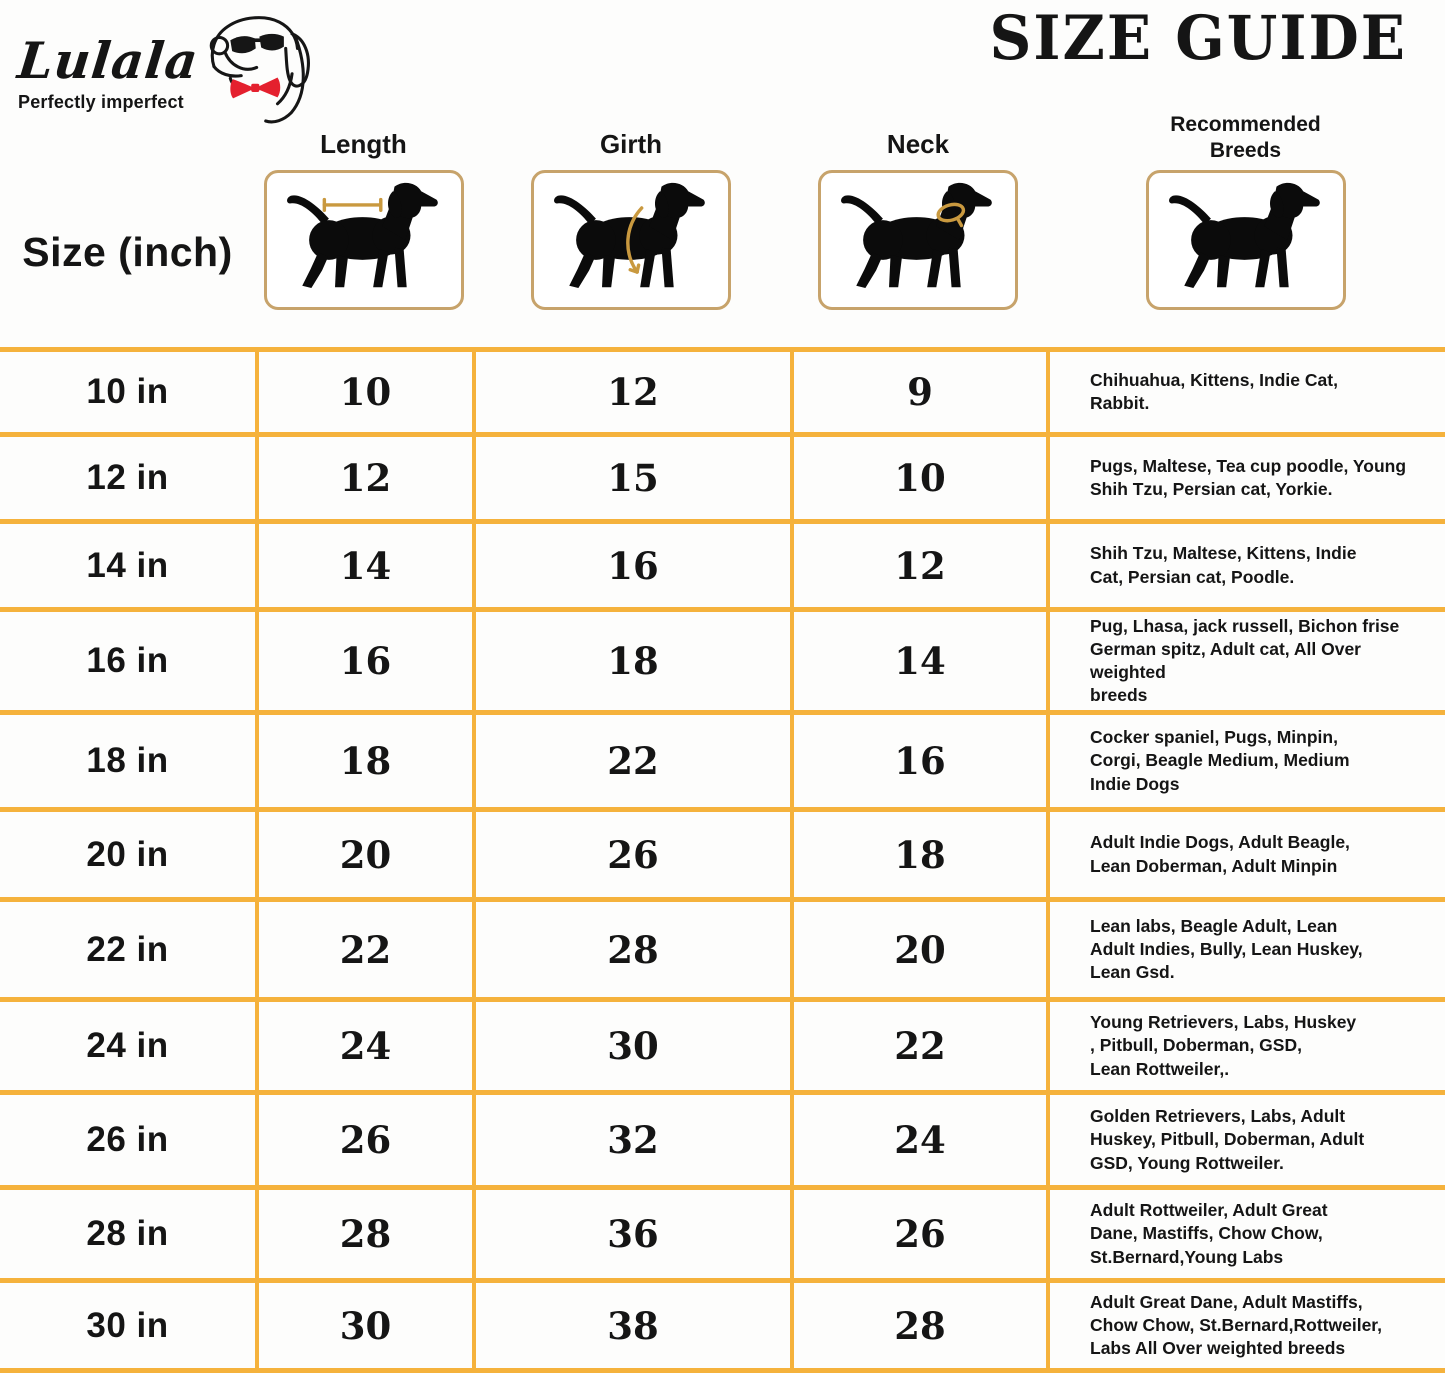 Image resolution: width=1445 pixels, height=1373 pixels. What do you see at coordinates (918, 565) in the screenshot?
I see `neck-cell: 12` at bounding box center [918, 565].